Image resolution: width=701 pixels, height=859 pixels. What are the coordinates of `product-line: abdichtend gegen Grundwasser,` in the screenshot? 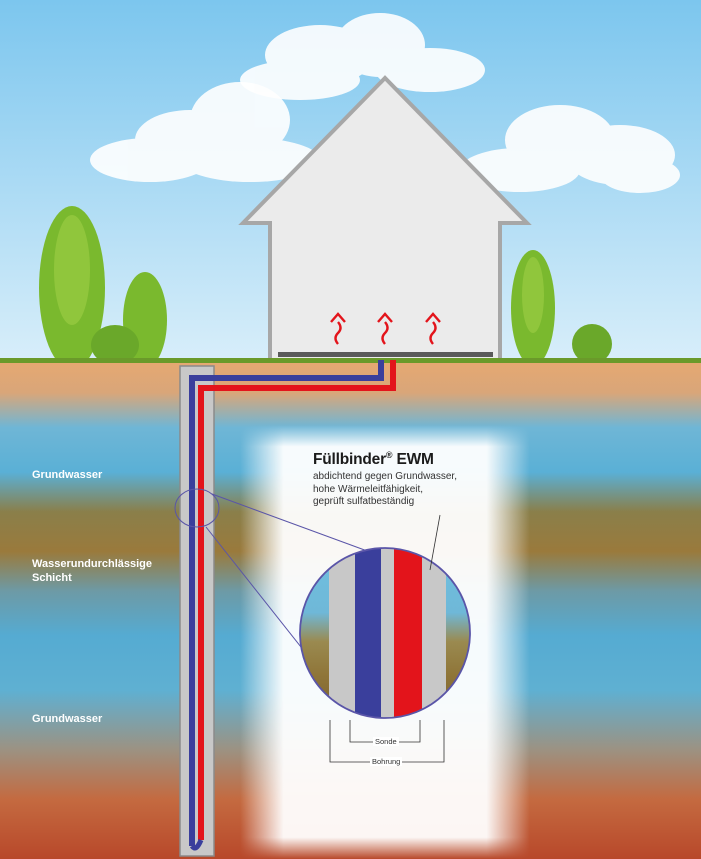 It's located at (418, 477).